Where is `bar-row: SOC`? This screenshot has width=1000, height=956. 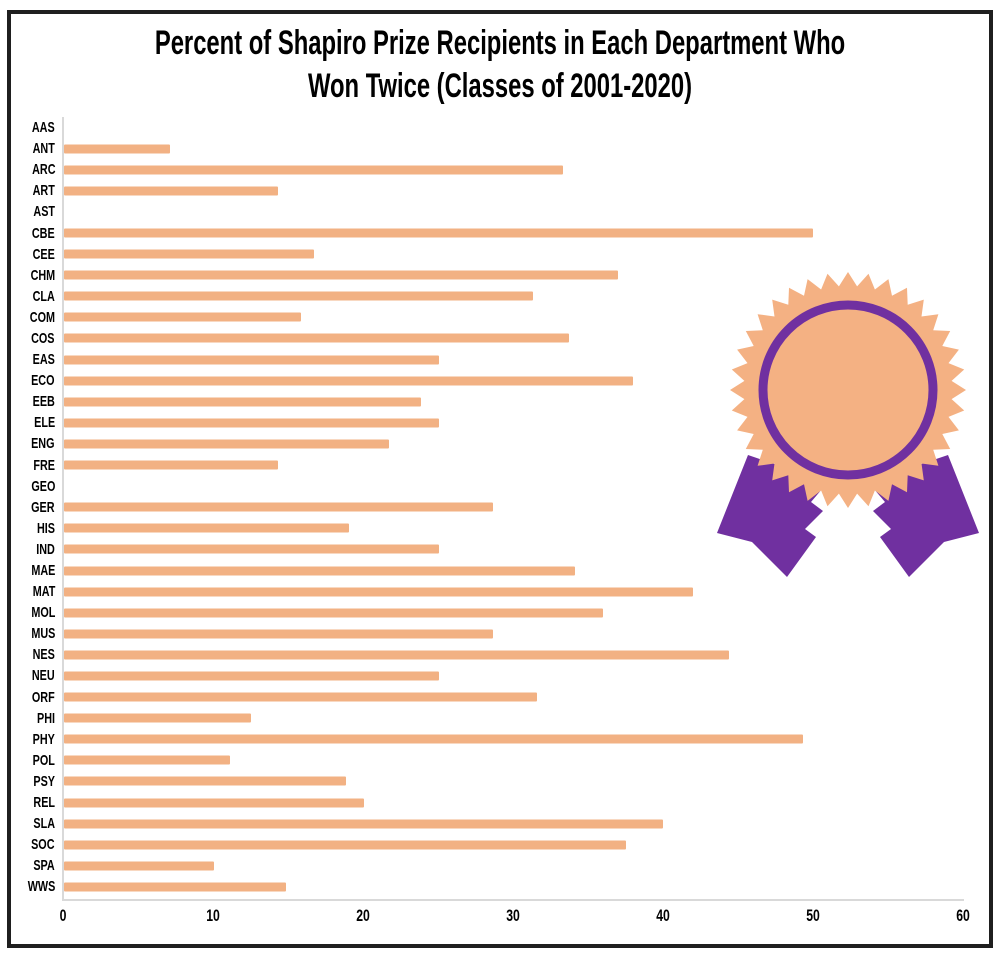
bar-row: SOC is located at coordinates (481, 844).